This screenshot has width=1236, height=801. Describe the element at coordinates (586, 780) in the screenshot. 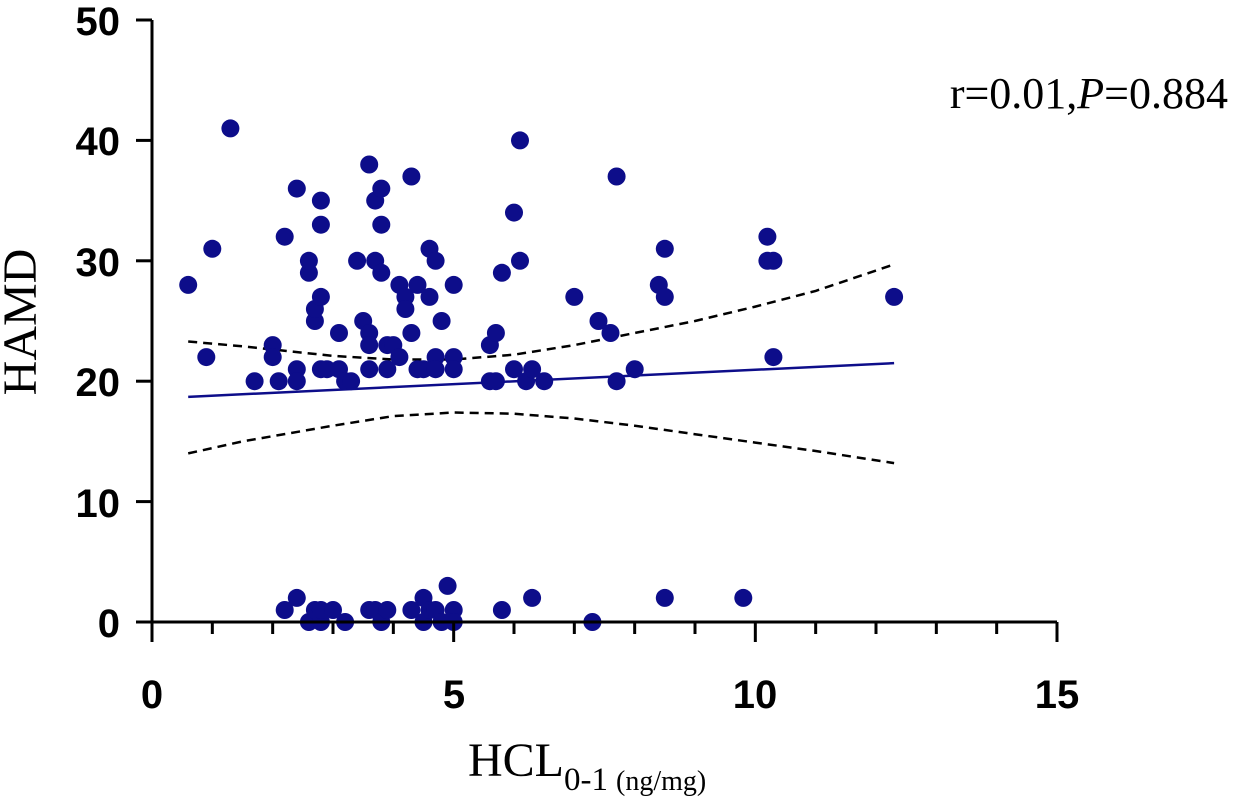

I see `x-axis-title-subscript: 0-1` at that location.